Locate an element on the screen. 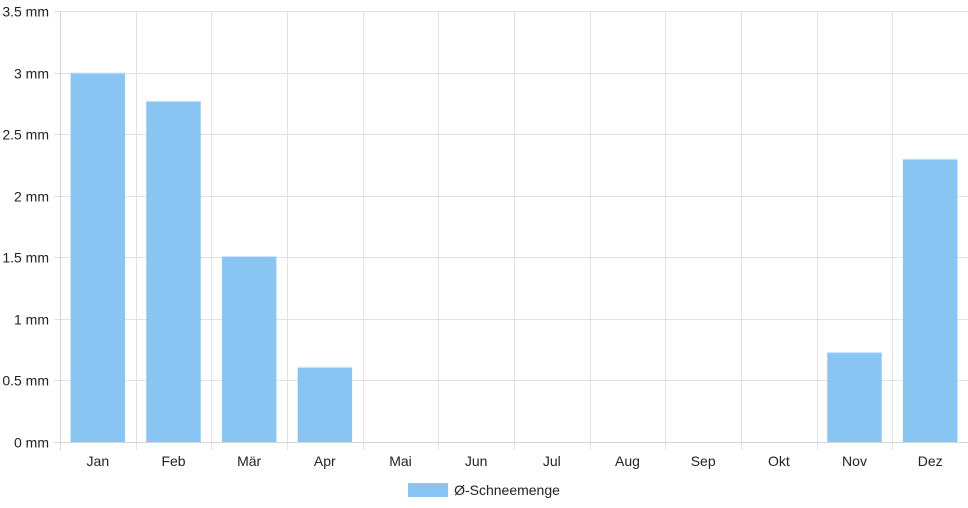 The image size is (968, 508). bar-dez is located at coordinates (930, 300).